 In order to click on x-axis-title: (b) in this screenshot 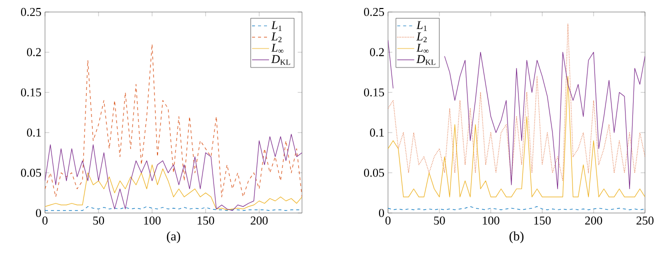, I will do `click(517, 237)`.